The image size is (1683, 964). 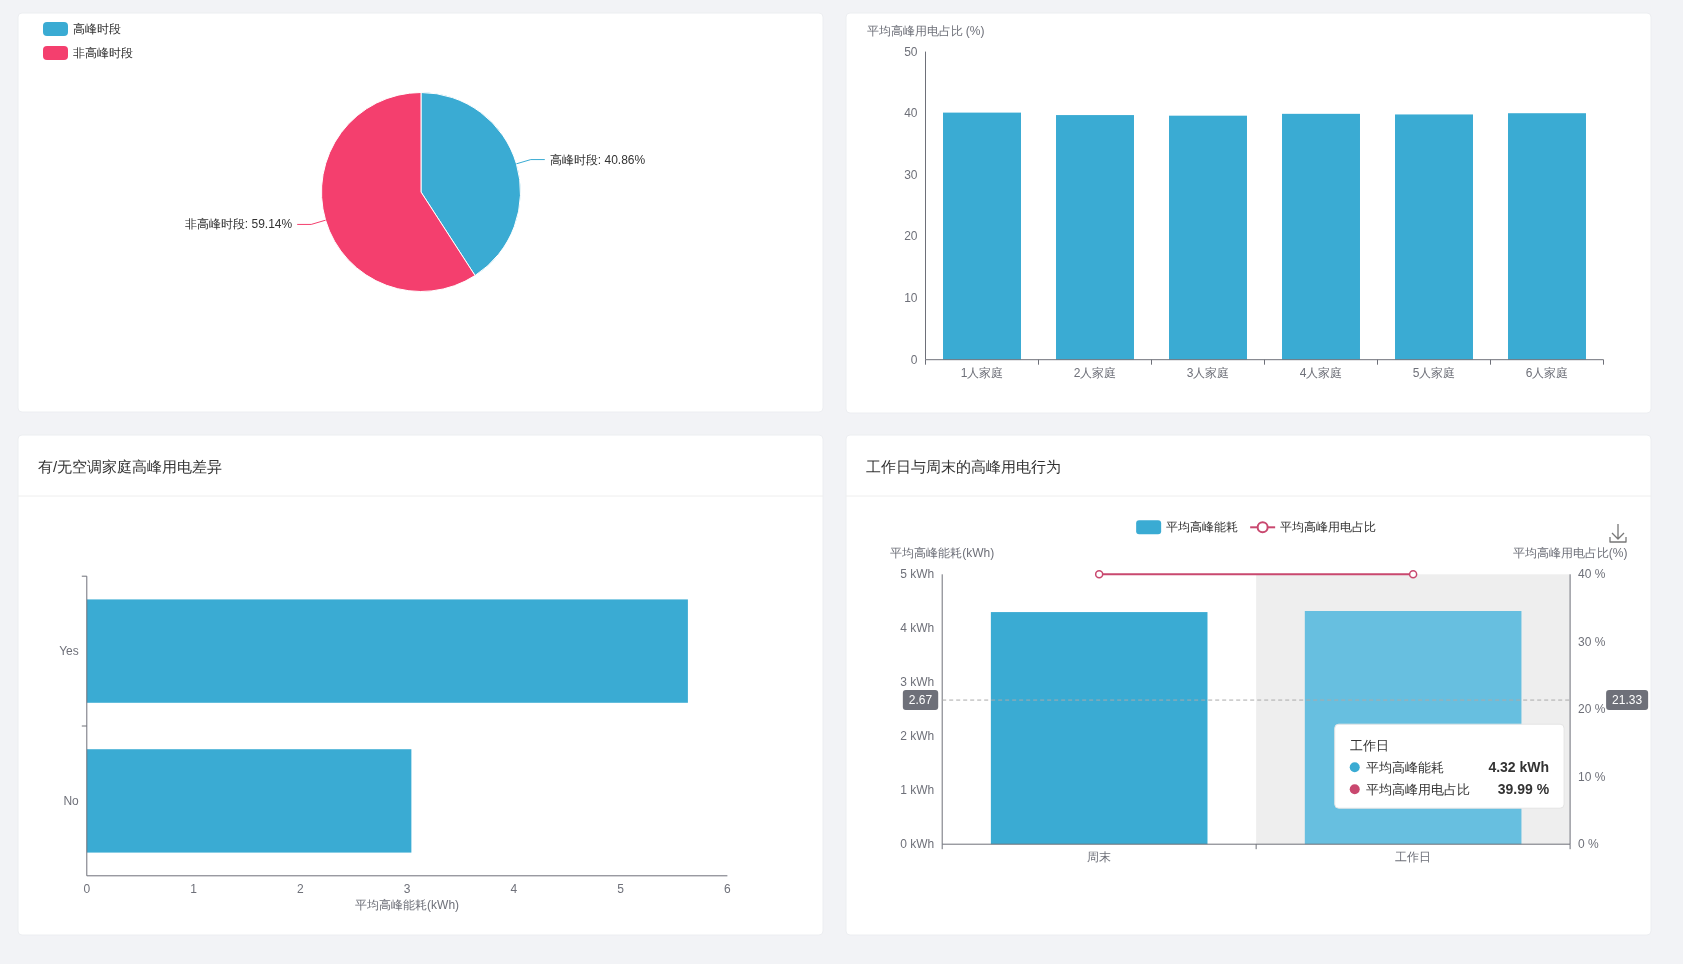 What do you see at coordinates (1208, 372) in the screenshot?
I see `x-tick-label: 3人家庭` at bounding box center [1208, 372].